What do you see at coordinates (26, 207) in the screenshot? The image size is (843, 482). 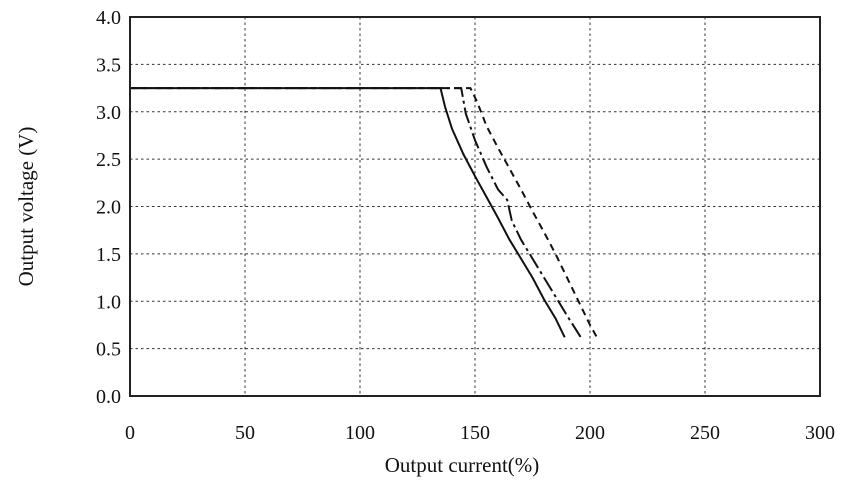 I see `y-axis-title: Output voltage (V)` at bounding box center [26, 207].